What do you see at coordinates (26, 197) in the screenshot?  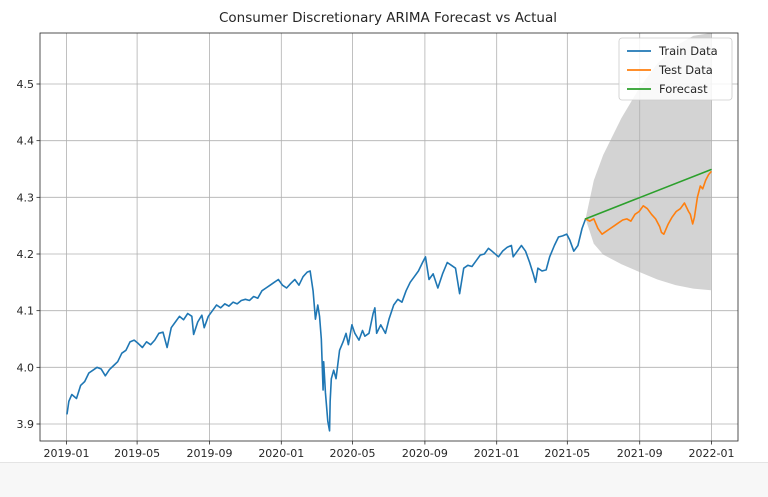 I see `y-tick-label: 4.3` at bounding box center [26, 197].